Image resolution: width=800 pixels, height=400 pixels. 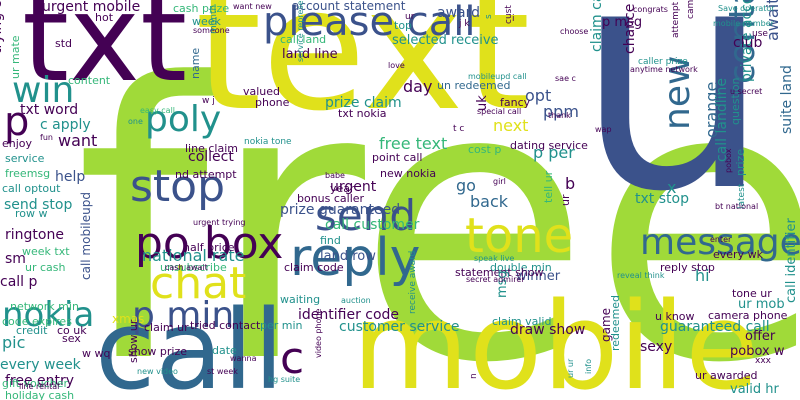 I want to click on word: ur cash, so click(x=45, y=267).